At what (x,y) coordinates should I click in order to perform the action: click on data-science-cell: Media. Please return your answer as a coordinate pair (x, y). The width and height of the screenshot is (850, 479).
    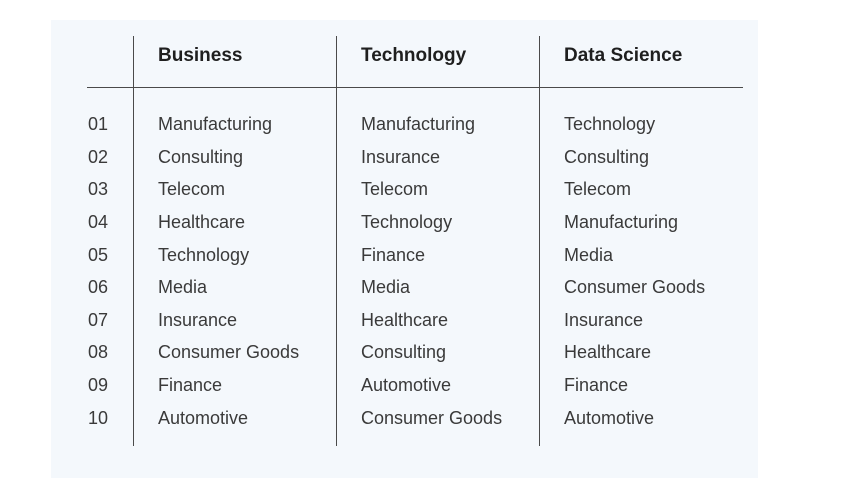
    Looking at the image, I should click on (589, 255).